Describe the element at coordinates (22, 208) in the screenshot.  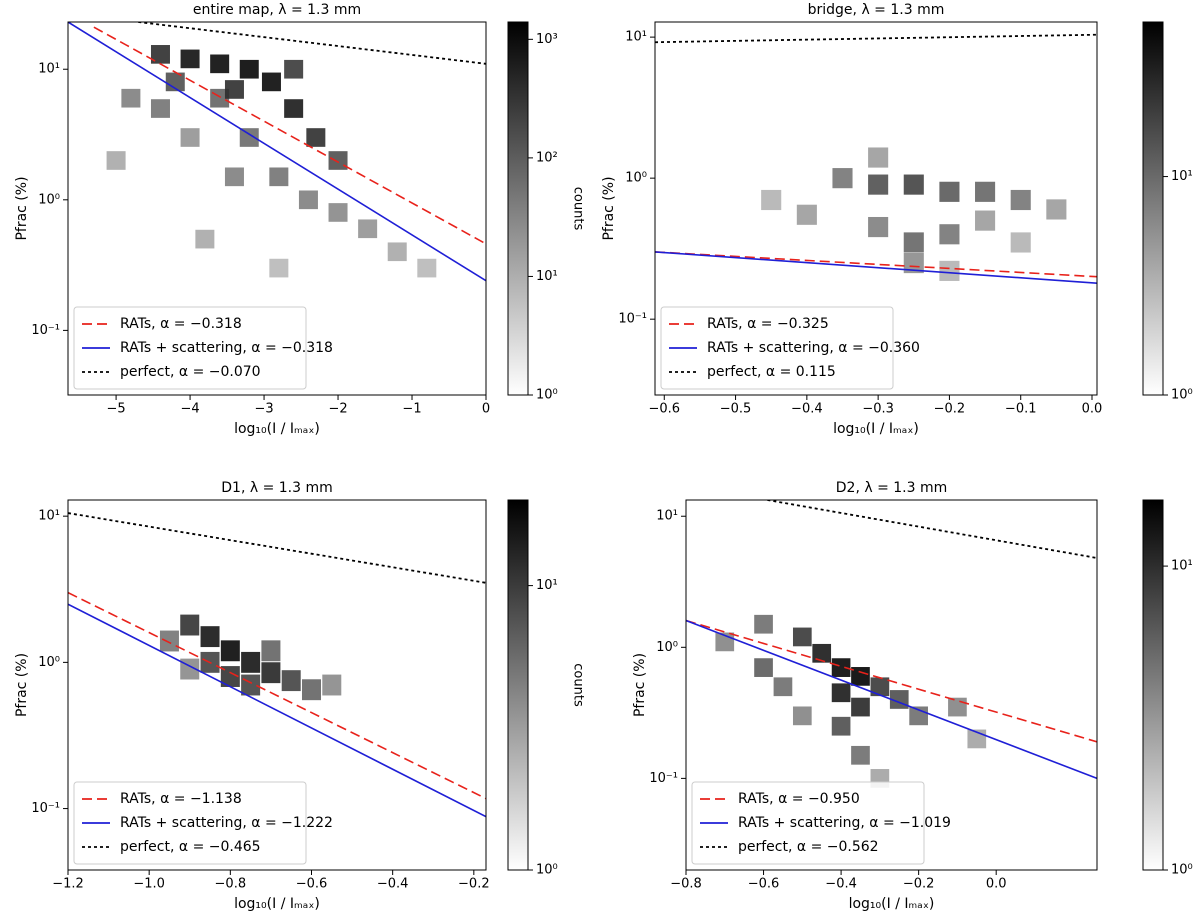
I see `y-axis-label: Pfrac (%)` at that location.